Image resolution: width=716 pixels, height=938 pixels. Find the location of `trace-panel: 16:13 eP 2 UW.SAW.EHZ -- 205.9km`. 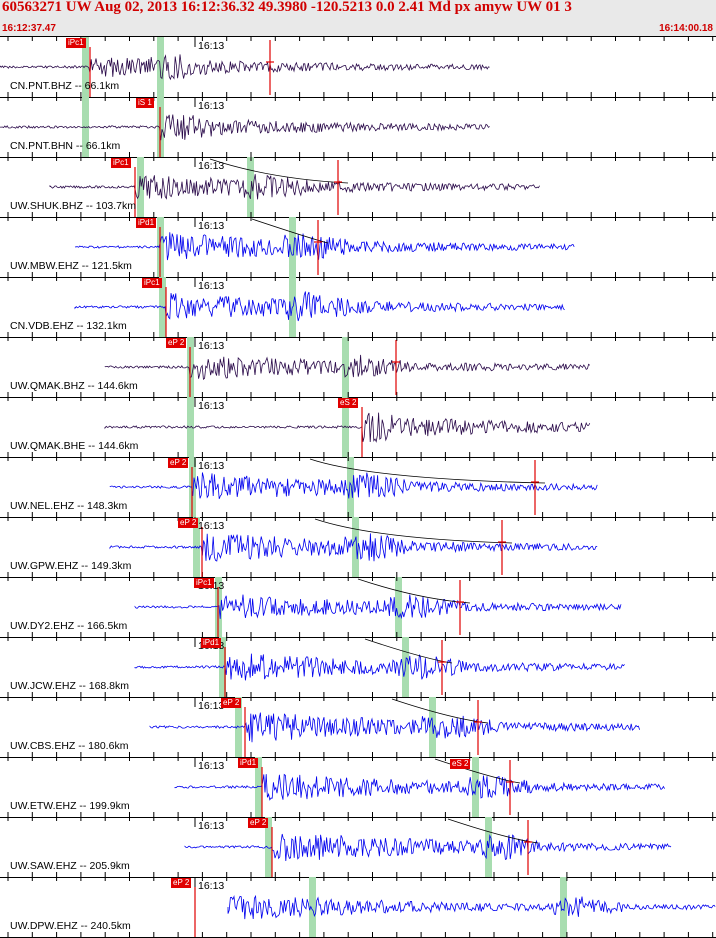

trace-panel: 16:13 eP 2 UW.SAW.EHZ -- 205.9km is located at coordinates (358, 847).